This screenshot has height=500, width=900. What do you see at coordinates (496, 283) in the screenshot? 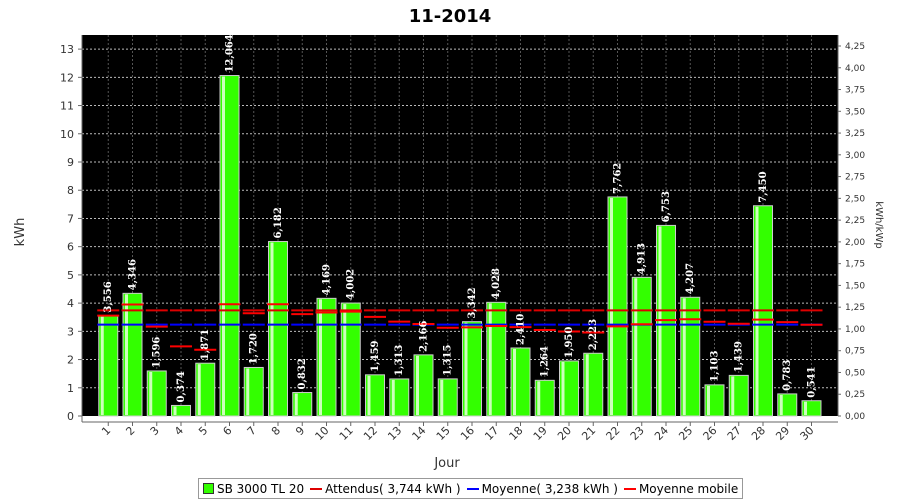
I see `bar-value-label: 4,028` at bounding box center [496, 283].